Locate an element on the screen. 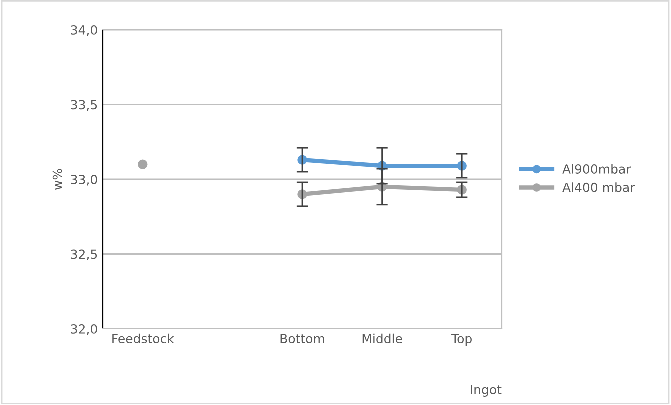 The height and width of the screenshot is (405, 671). legend-label: Al400 mbar is located at coordinates (599, 187).